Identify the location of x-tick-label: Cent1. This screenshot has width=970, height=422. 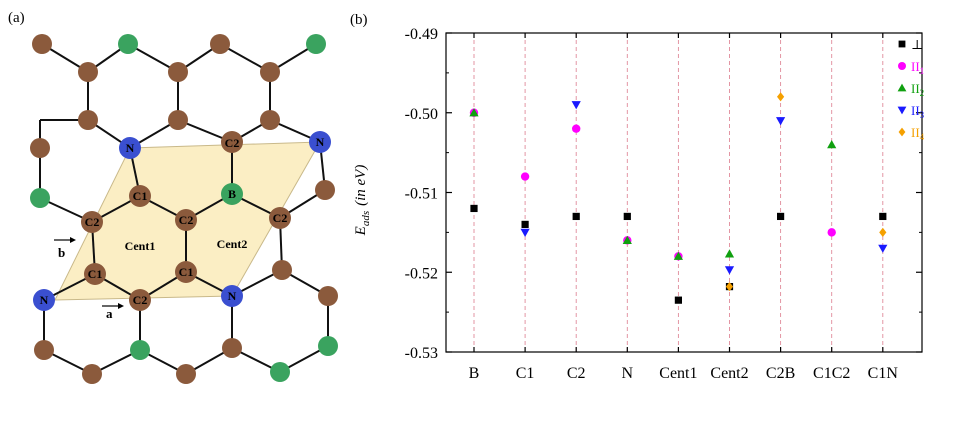
(678, 373).